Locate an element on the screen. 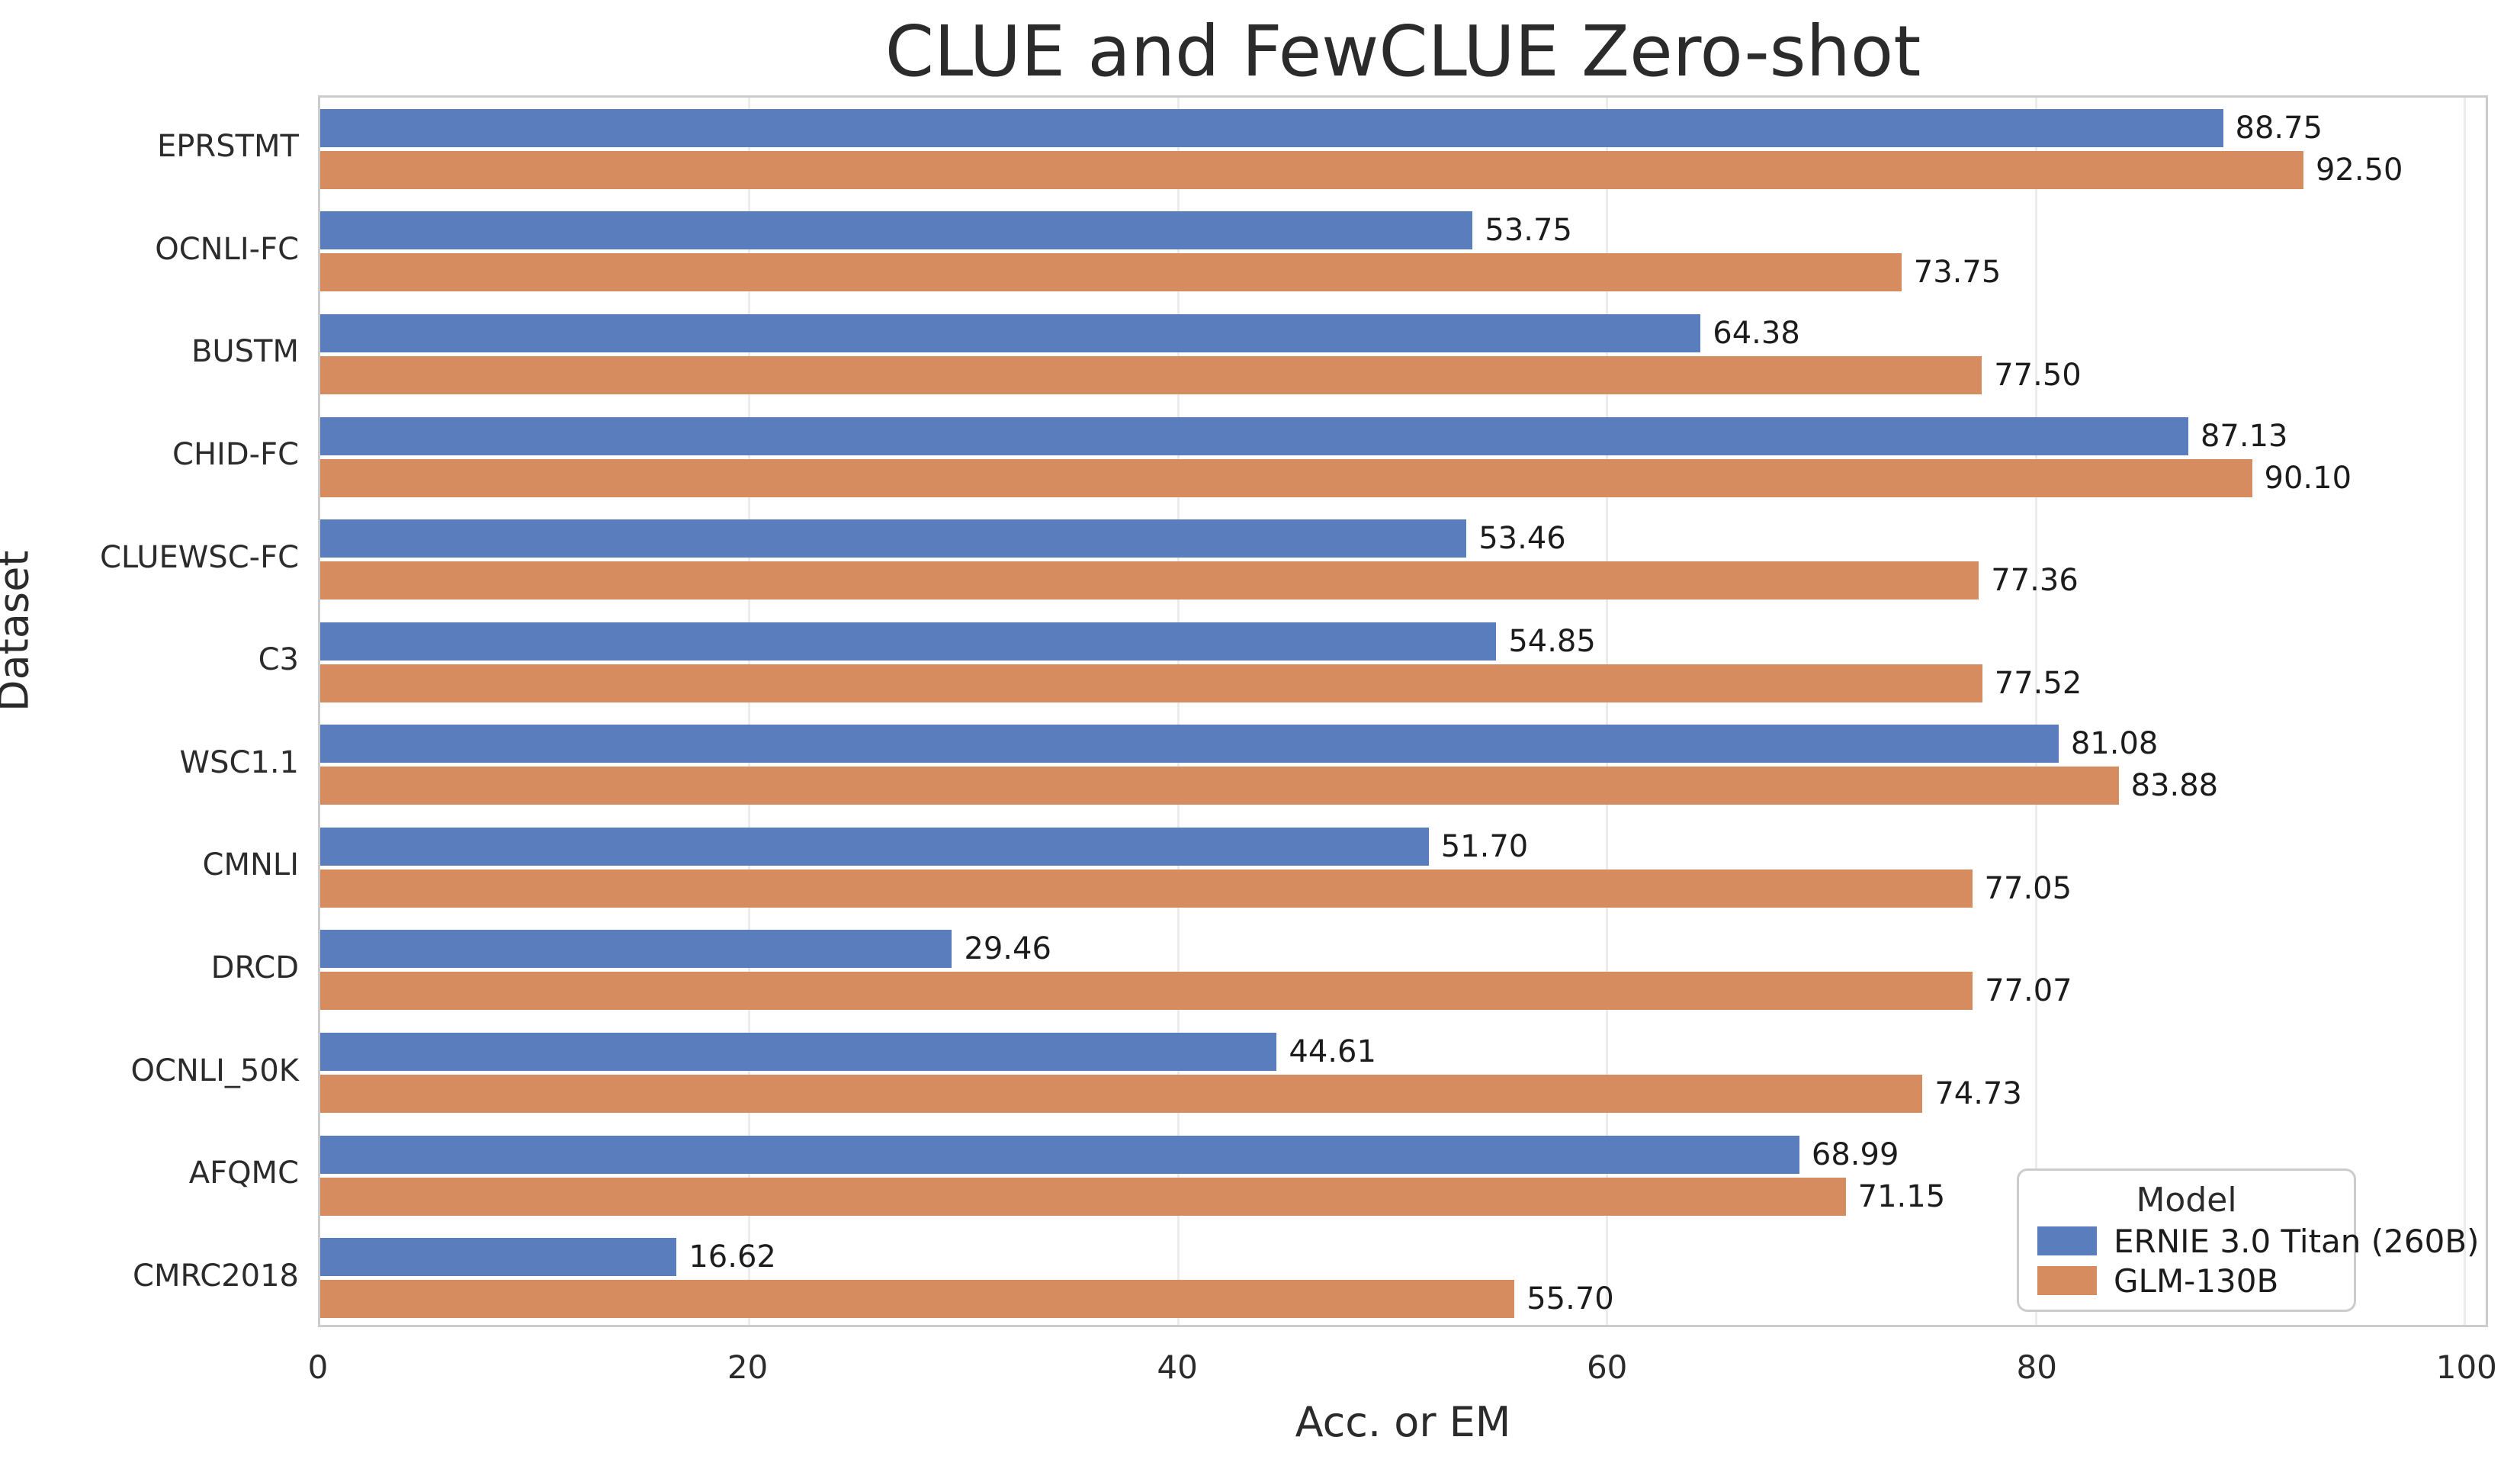 The image size is (2520, 1469). x-tick-label: 100 is located at coordinates (2466, 1367).